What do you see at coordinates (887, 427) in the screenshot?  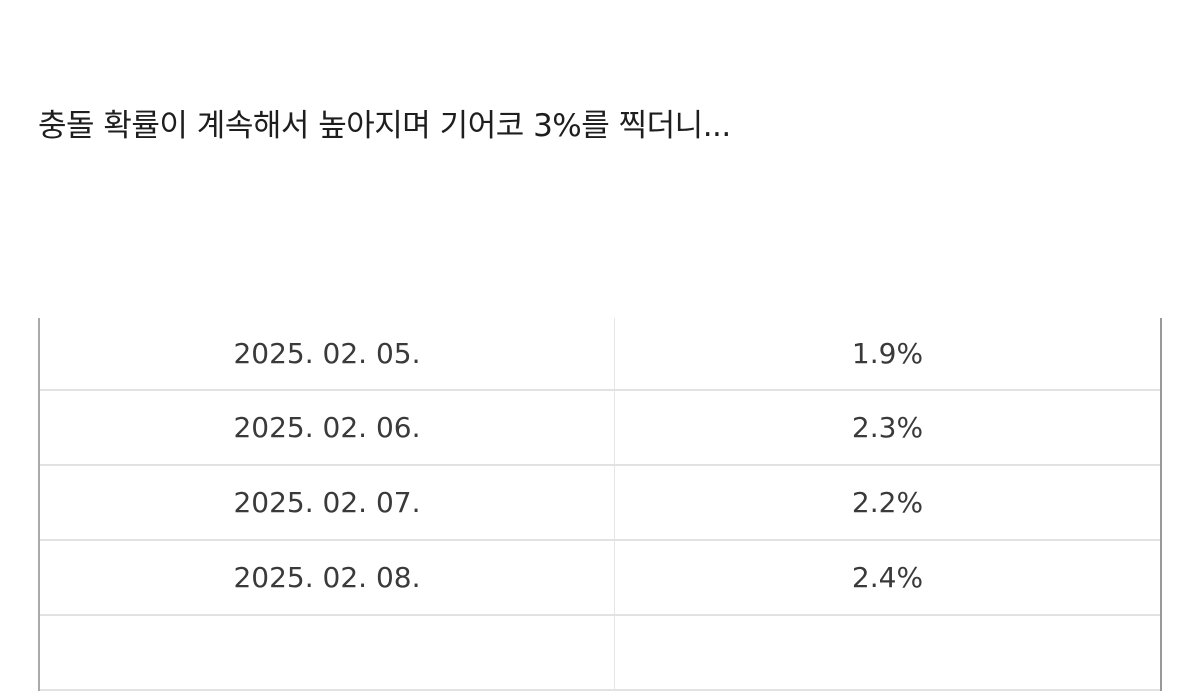 I see `value-cell: 2.3%` at bounding box center [887, 427].